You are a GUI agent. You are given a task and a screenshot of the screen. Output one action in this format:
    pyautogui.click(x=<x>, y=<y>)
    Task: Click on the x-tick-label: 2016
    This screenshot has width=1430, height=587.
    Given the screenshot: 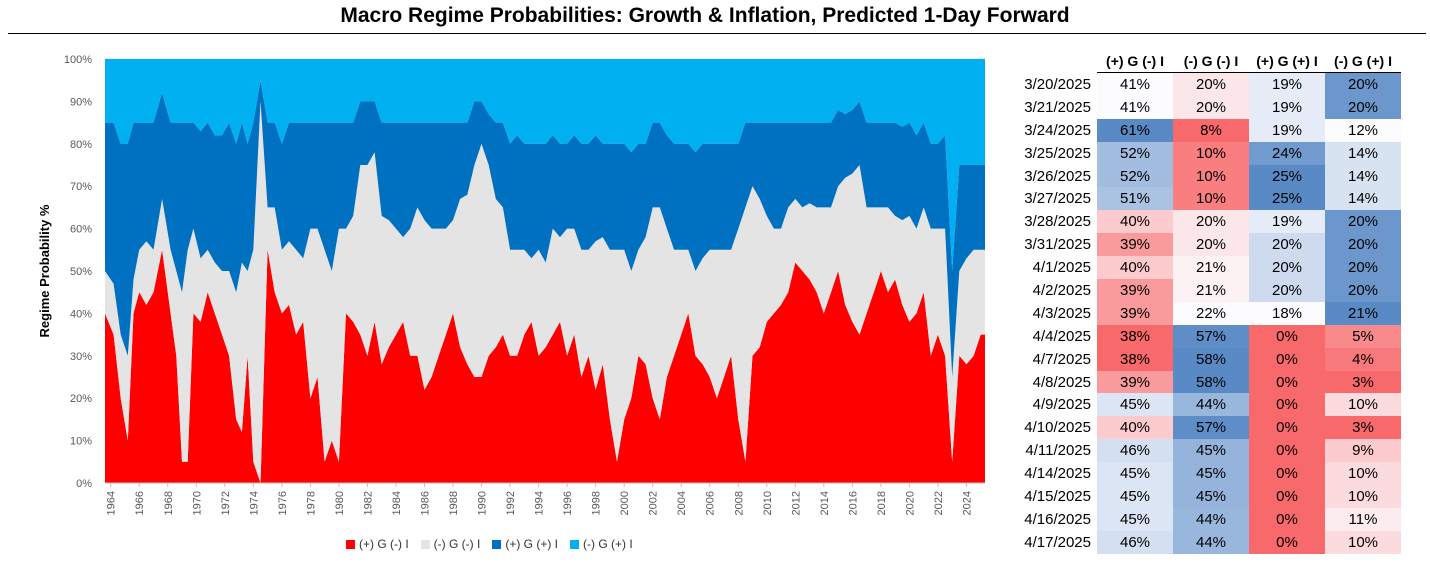 What is the action you would take?
    pyautogui.click(x=853, y=503)
    